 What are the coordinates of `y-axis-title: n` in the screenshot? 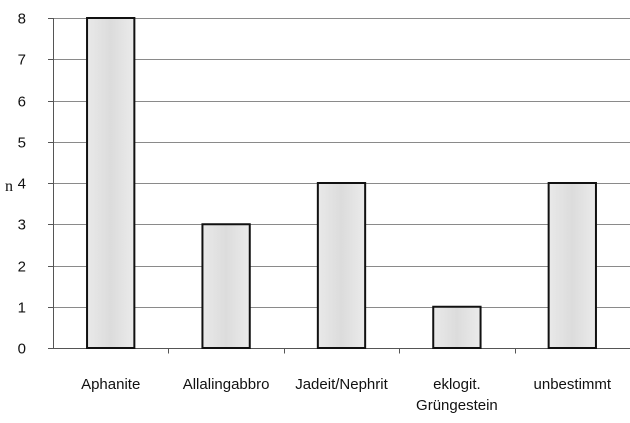 It's located at (9, 186).